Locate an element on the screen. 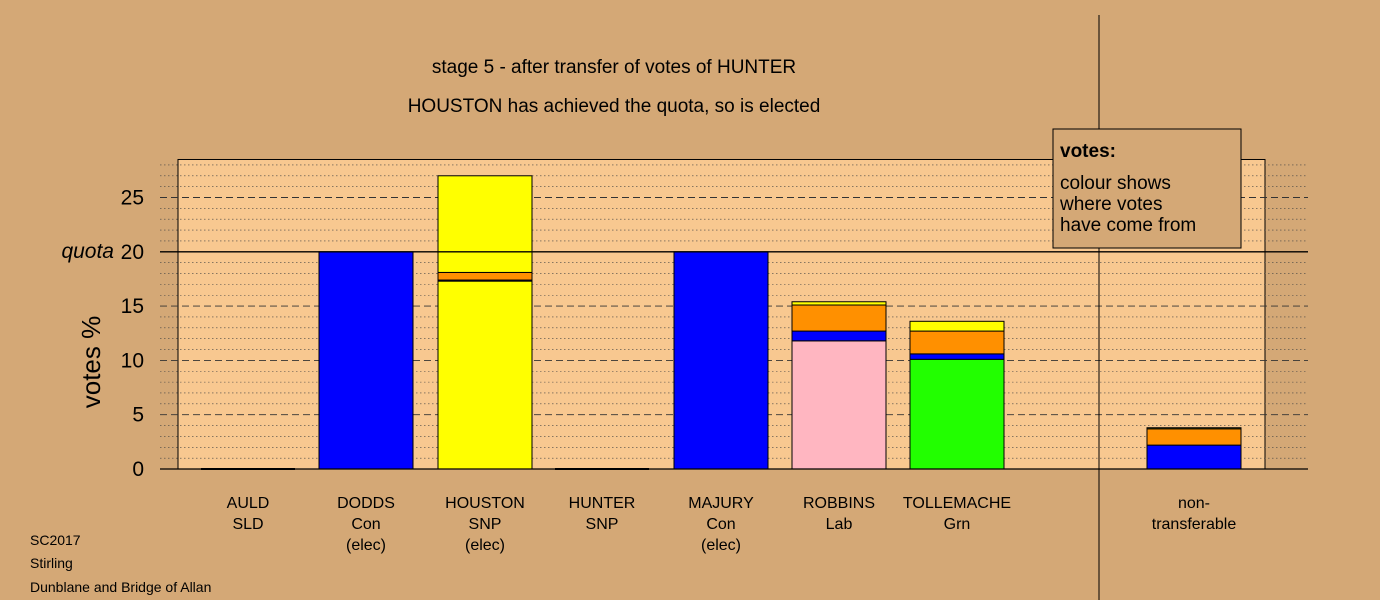  legend-frame is located at coordinates (1147, 188).